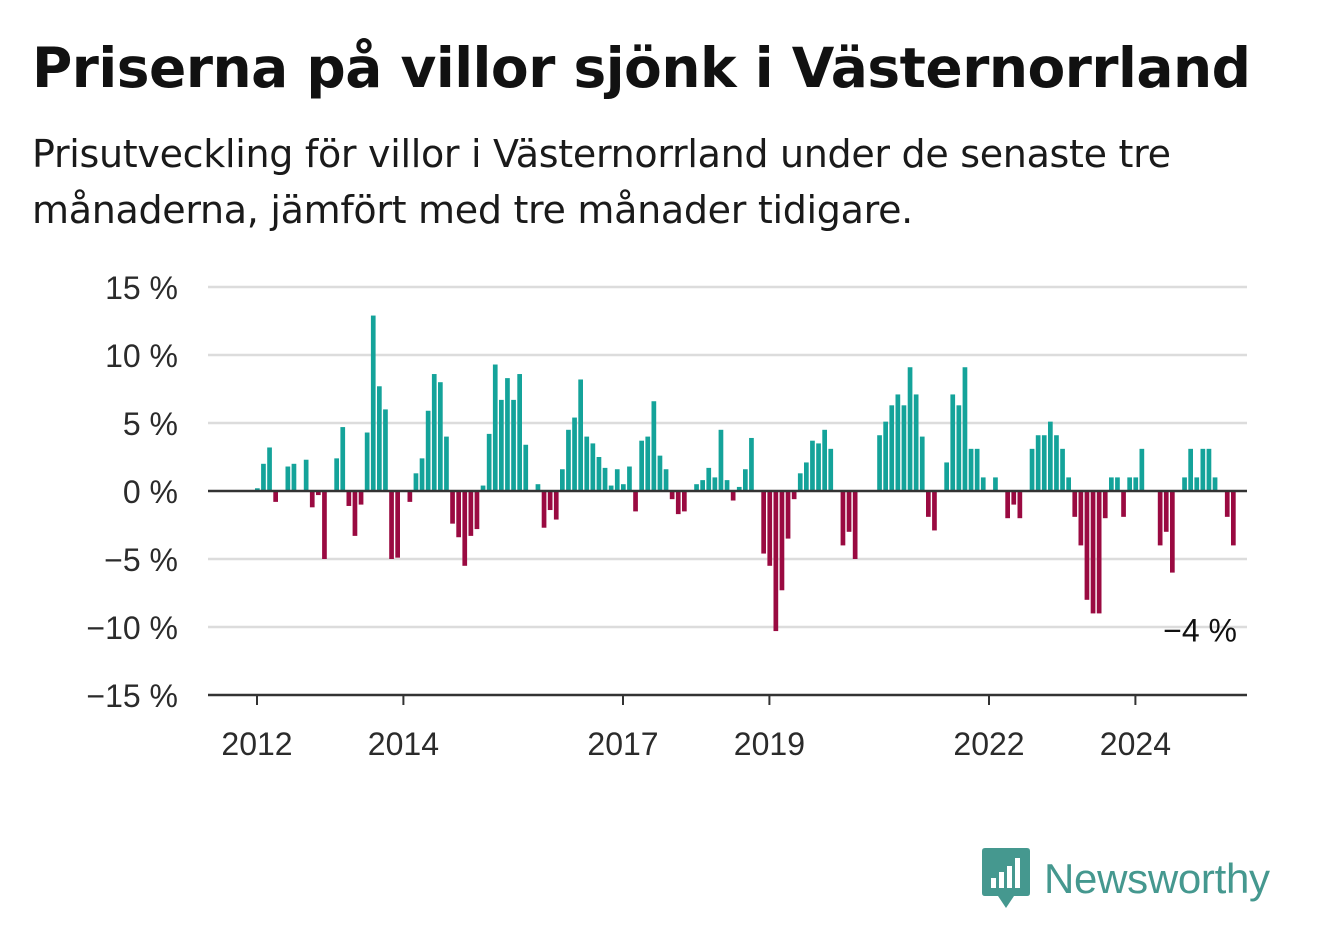 The image size is (1322, 939). I want to click on y-tick-label: 15 %, so click(141, 288).